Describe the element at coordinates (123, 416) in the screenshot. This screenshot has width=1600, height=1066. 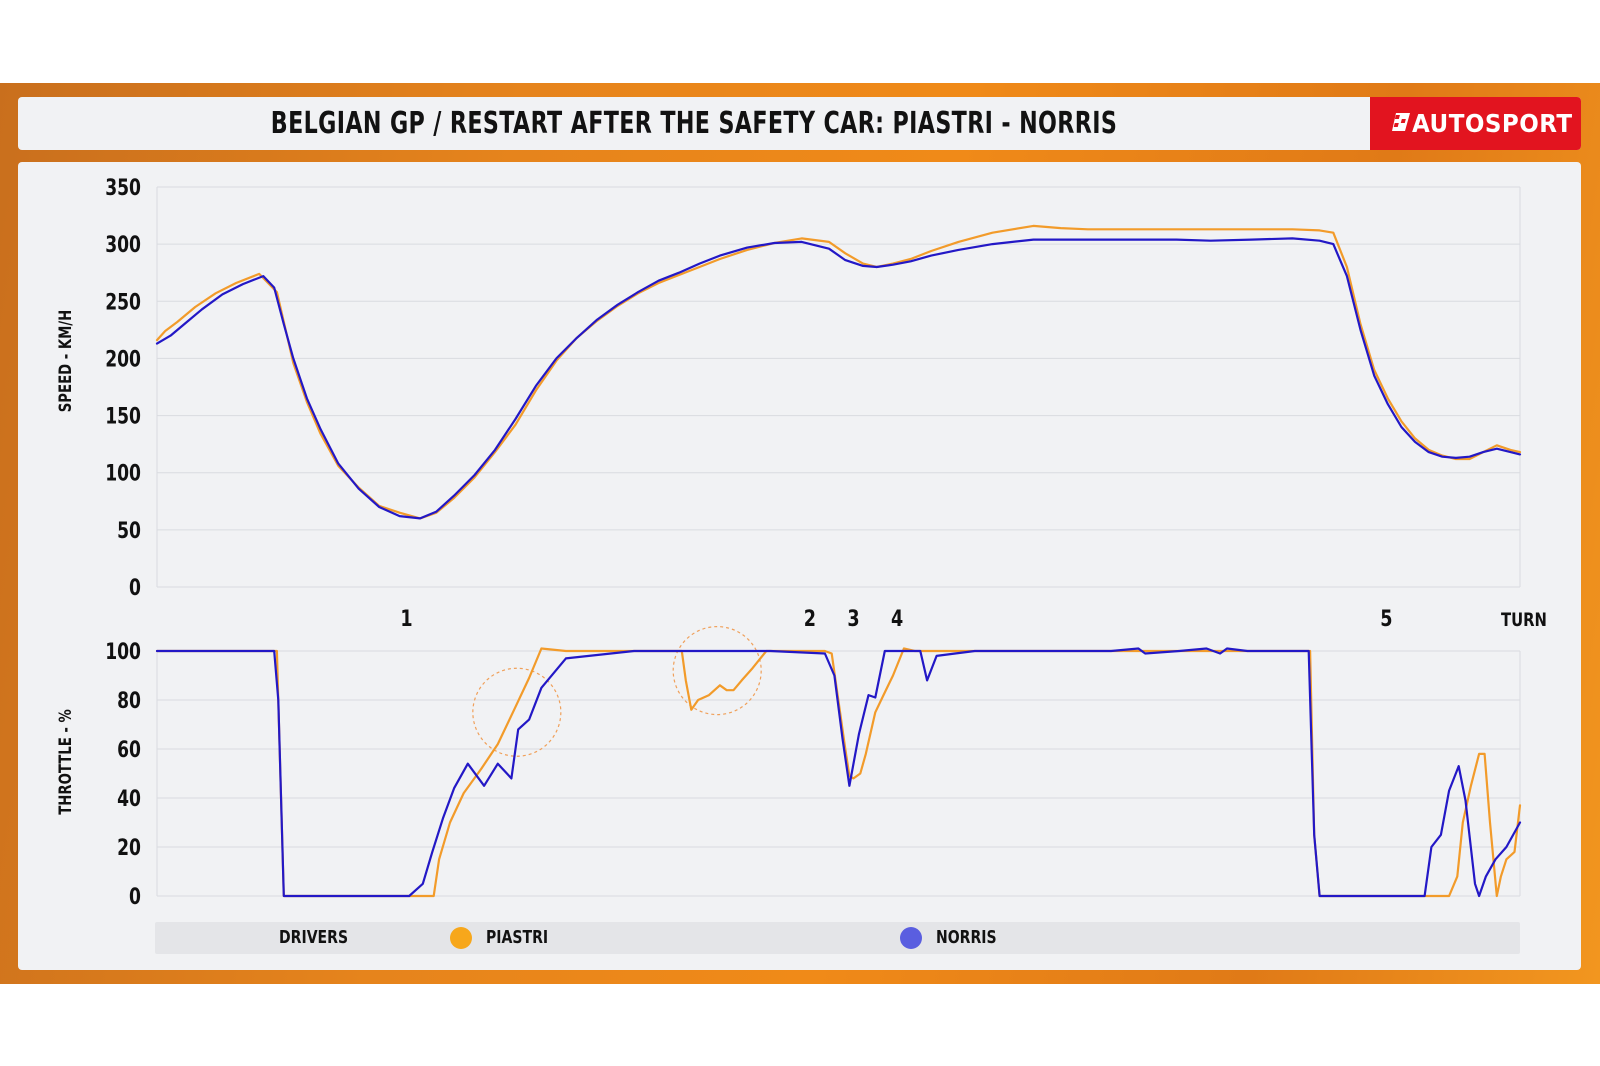
I see `speed-tick-label: 150` at that location.